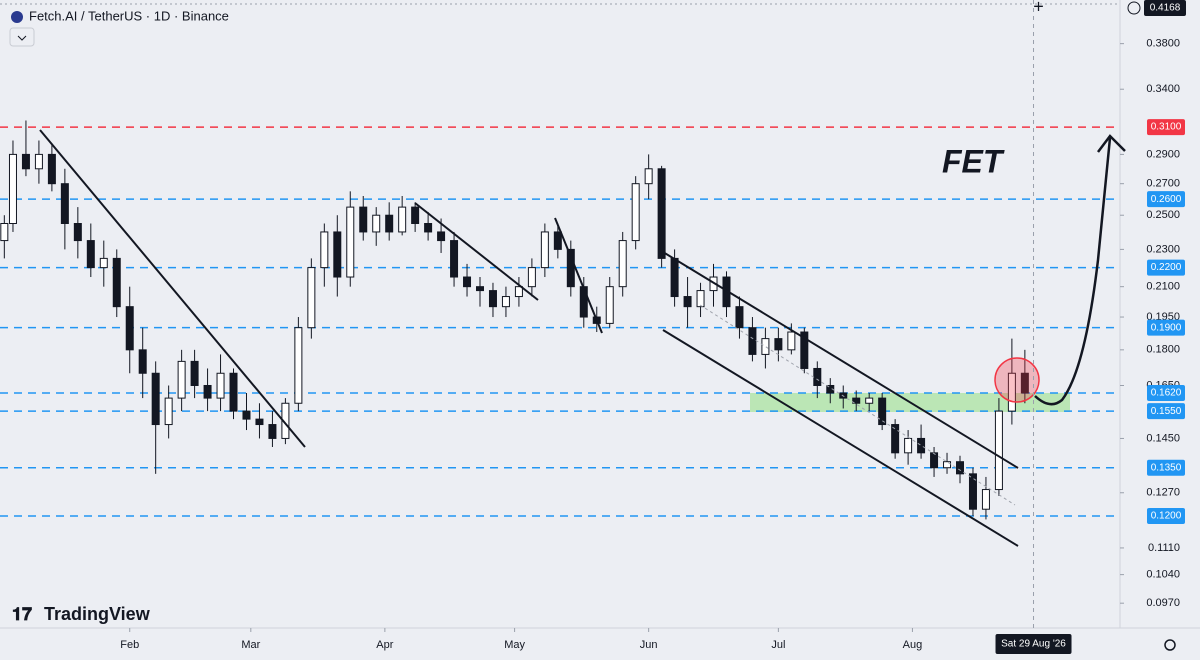  I want to click on y-tick-label: 0.0970, so click(1163, 603).